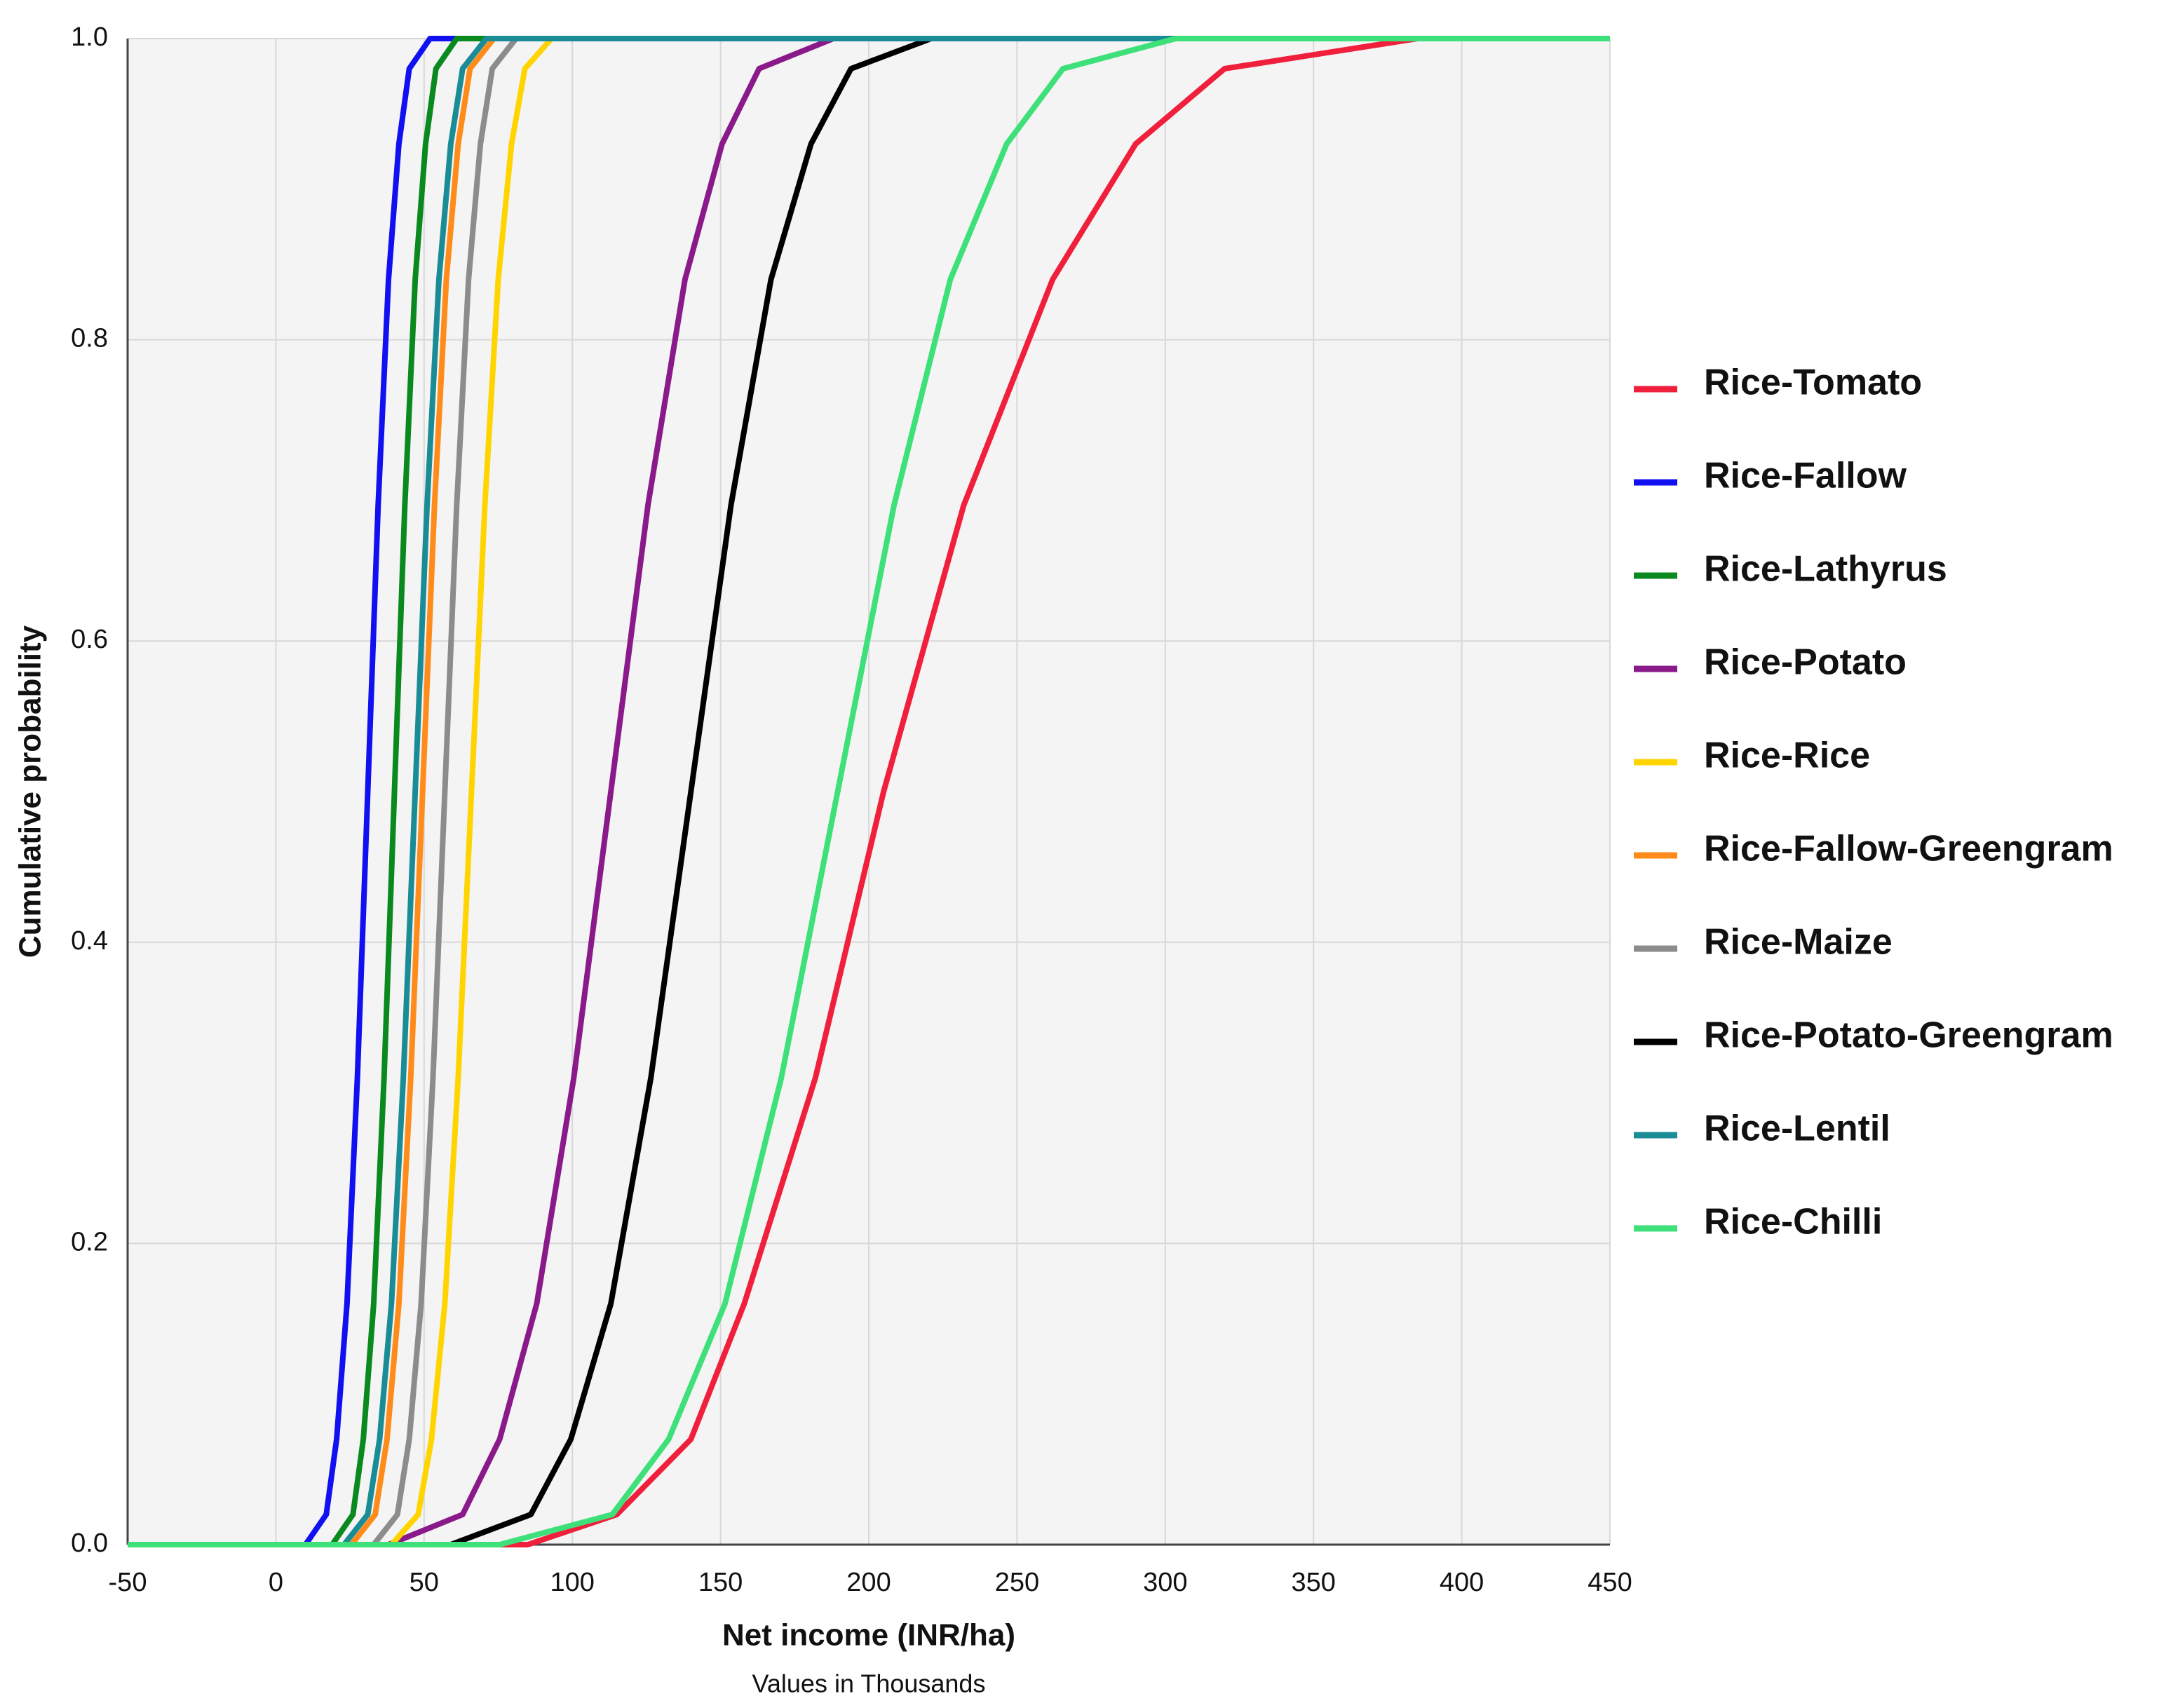  Describe the element at coordinates (1313, 1582) in the screenshot. I see `x-tick-label: 350` at that location.